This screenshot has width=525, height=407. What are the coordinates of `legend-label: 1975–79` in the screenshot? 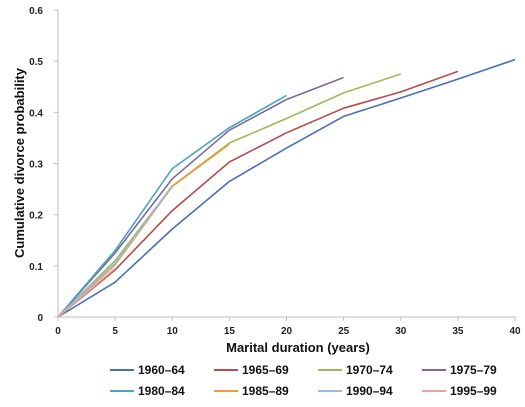 It's located at (473, 370).